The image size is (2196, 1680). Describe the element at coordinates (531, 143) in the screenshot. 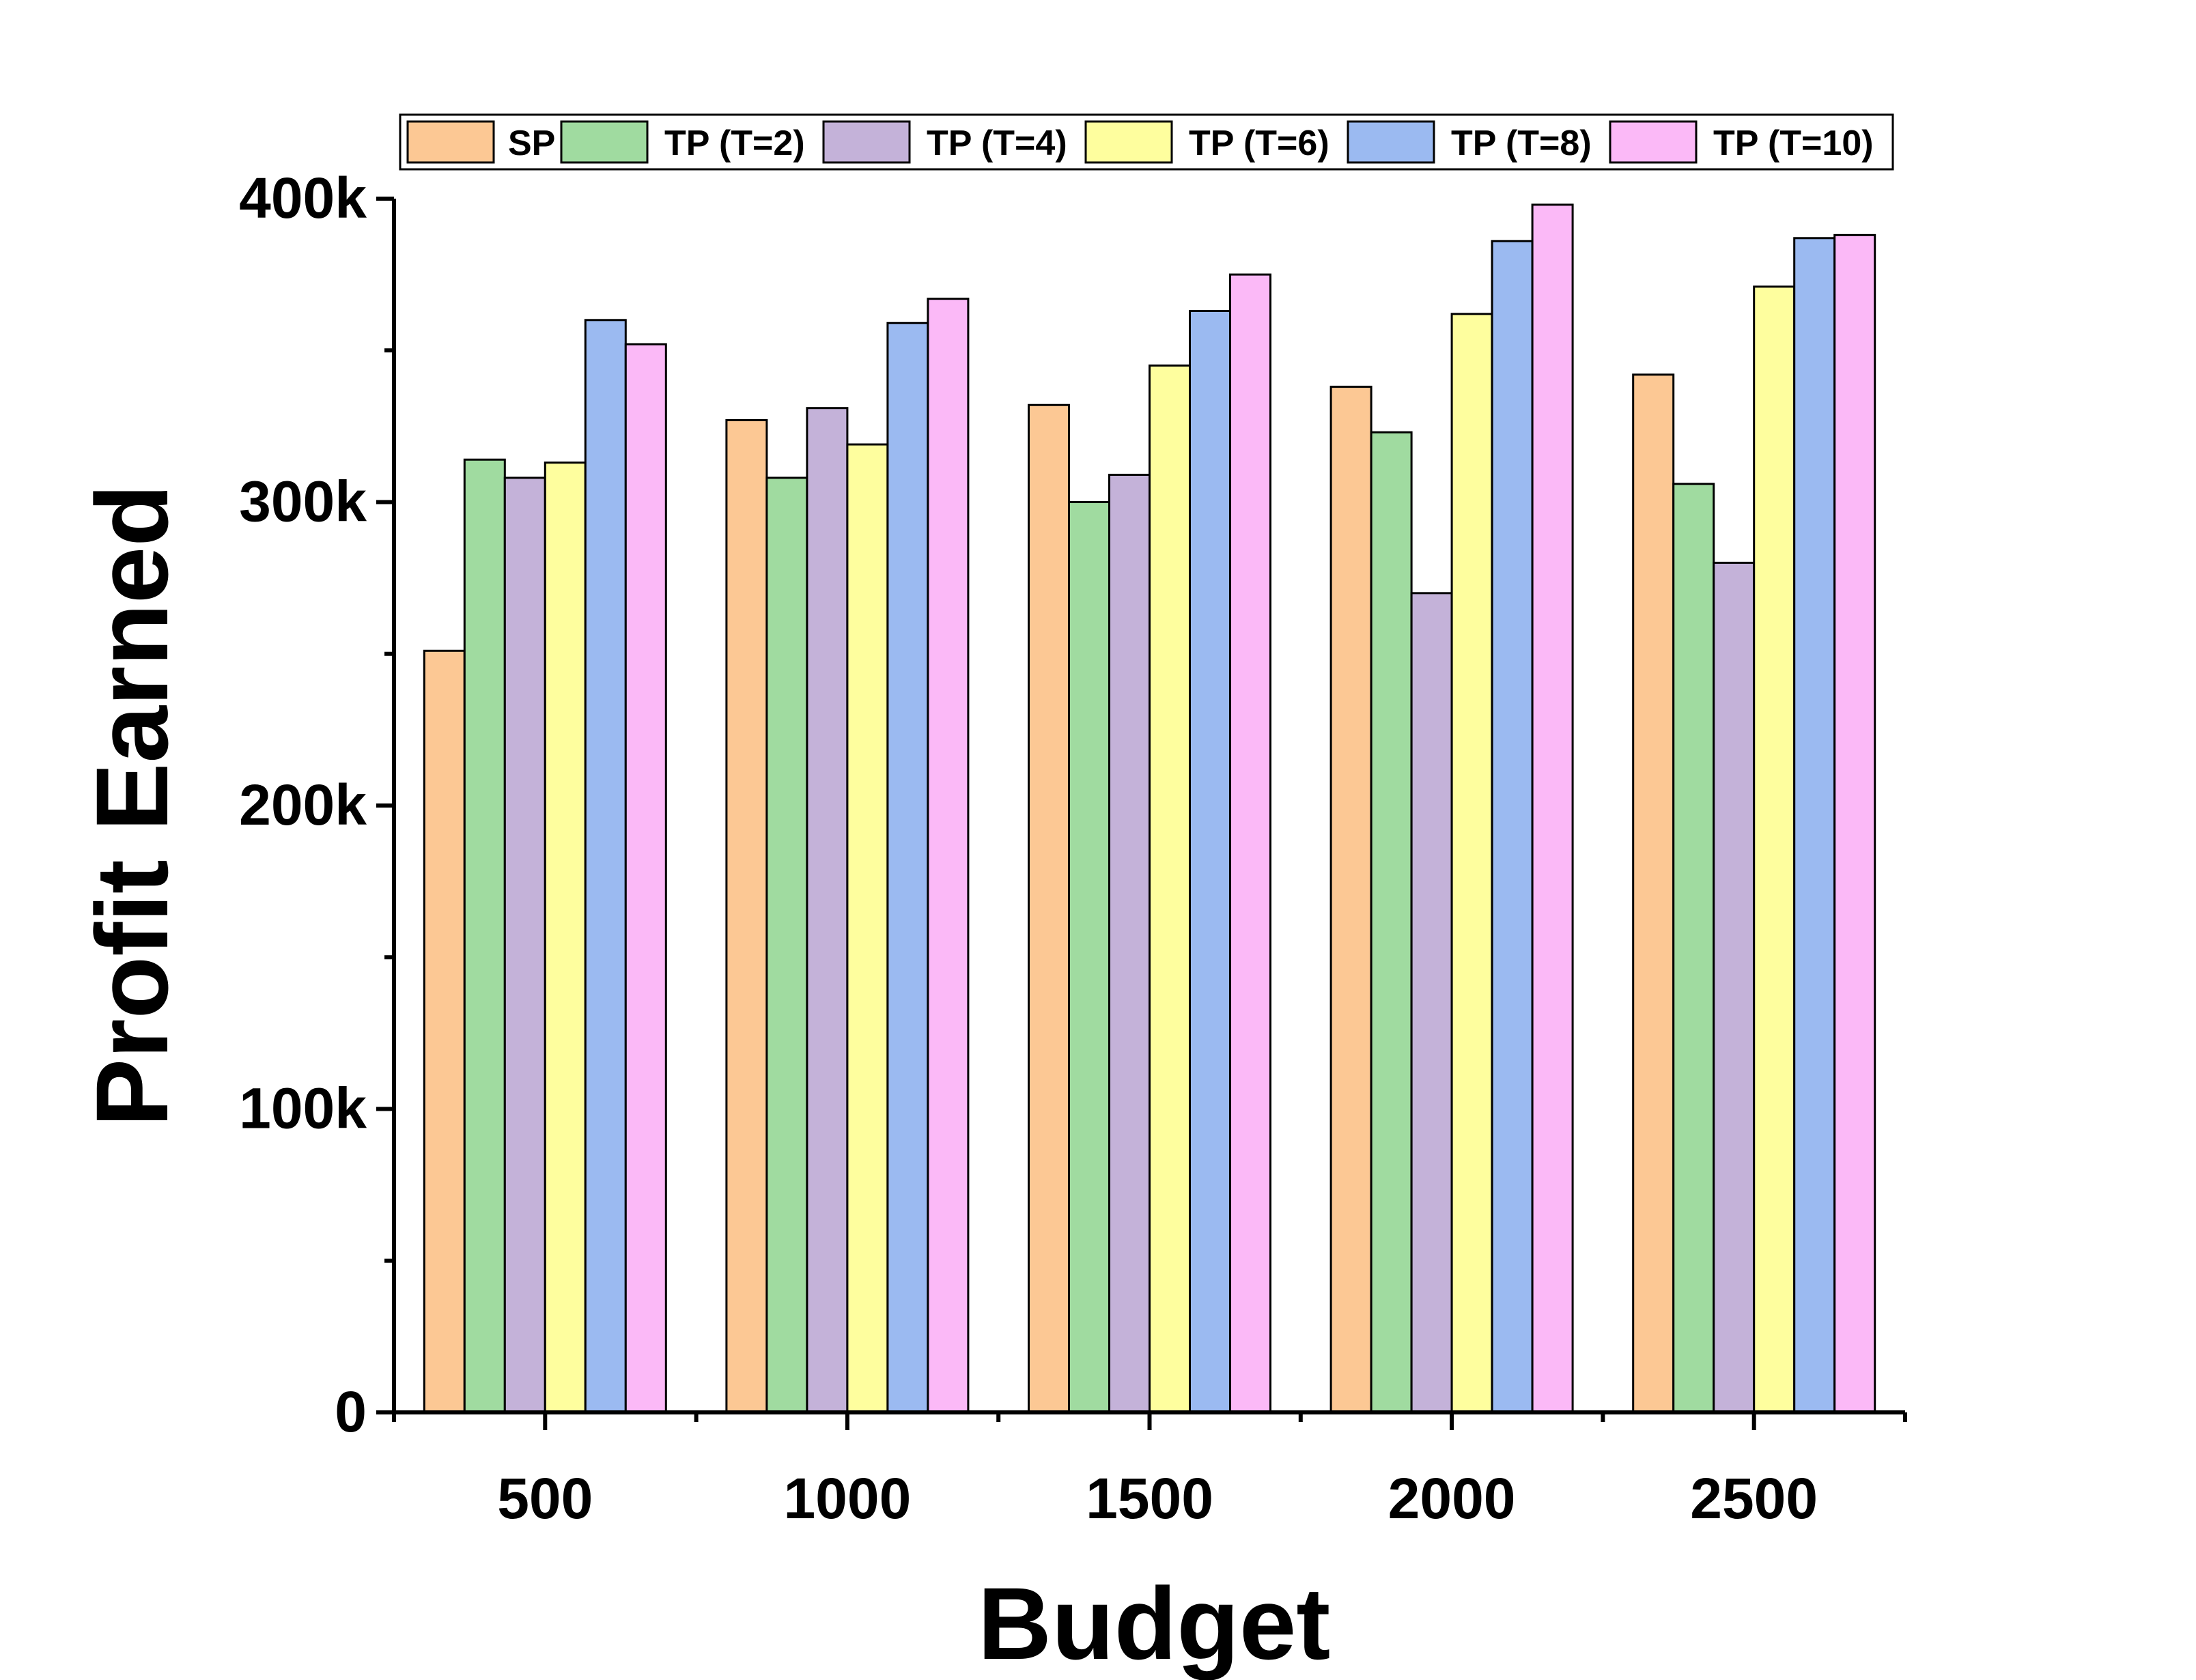

I see `legend-label: SP` at that location.